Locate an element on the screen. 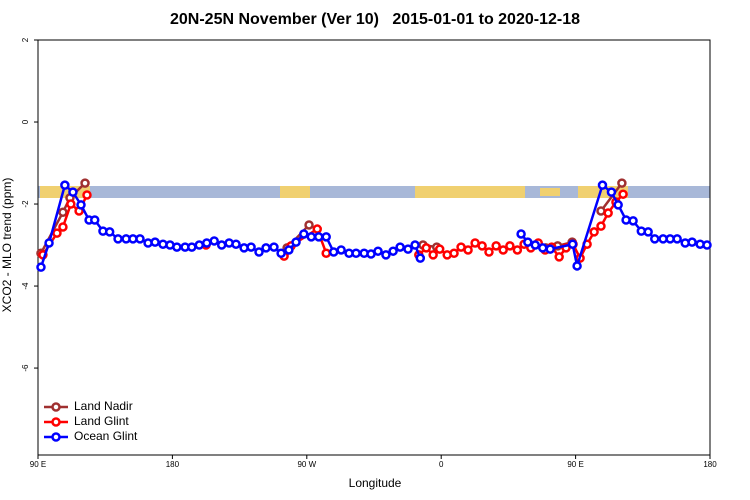 This screenshot has width=750, height=500. legend-label: Land Nadir is located at coordinates (103, 406).